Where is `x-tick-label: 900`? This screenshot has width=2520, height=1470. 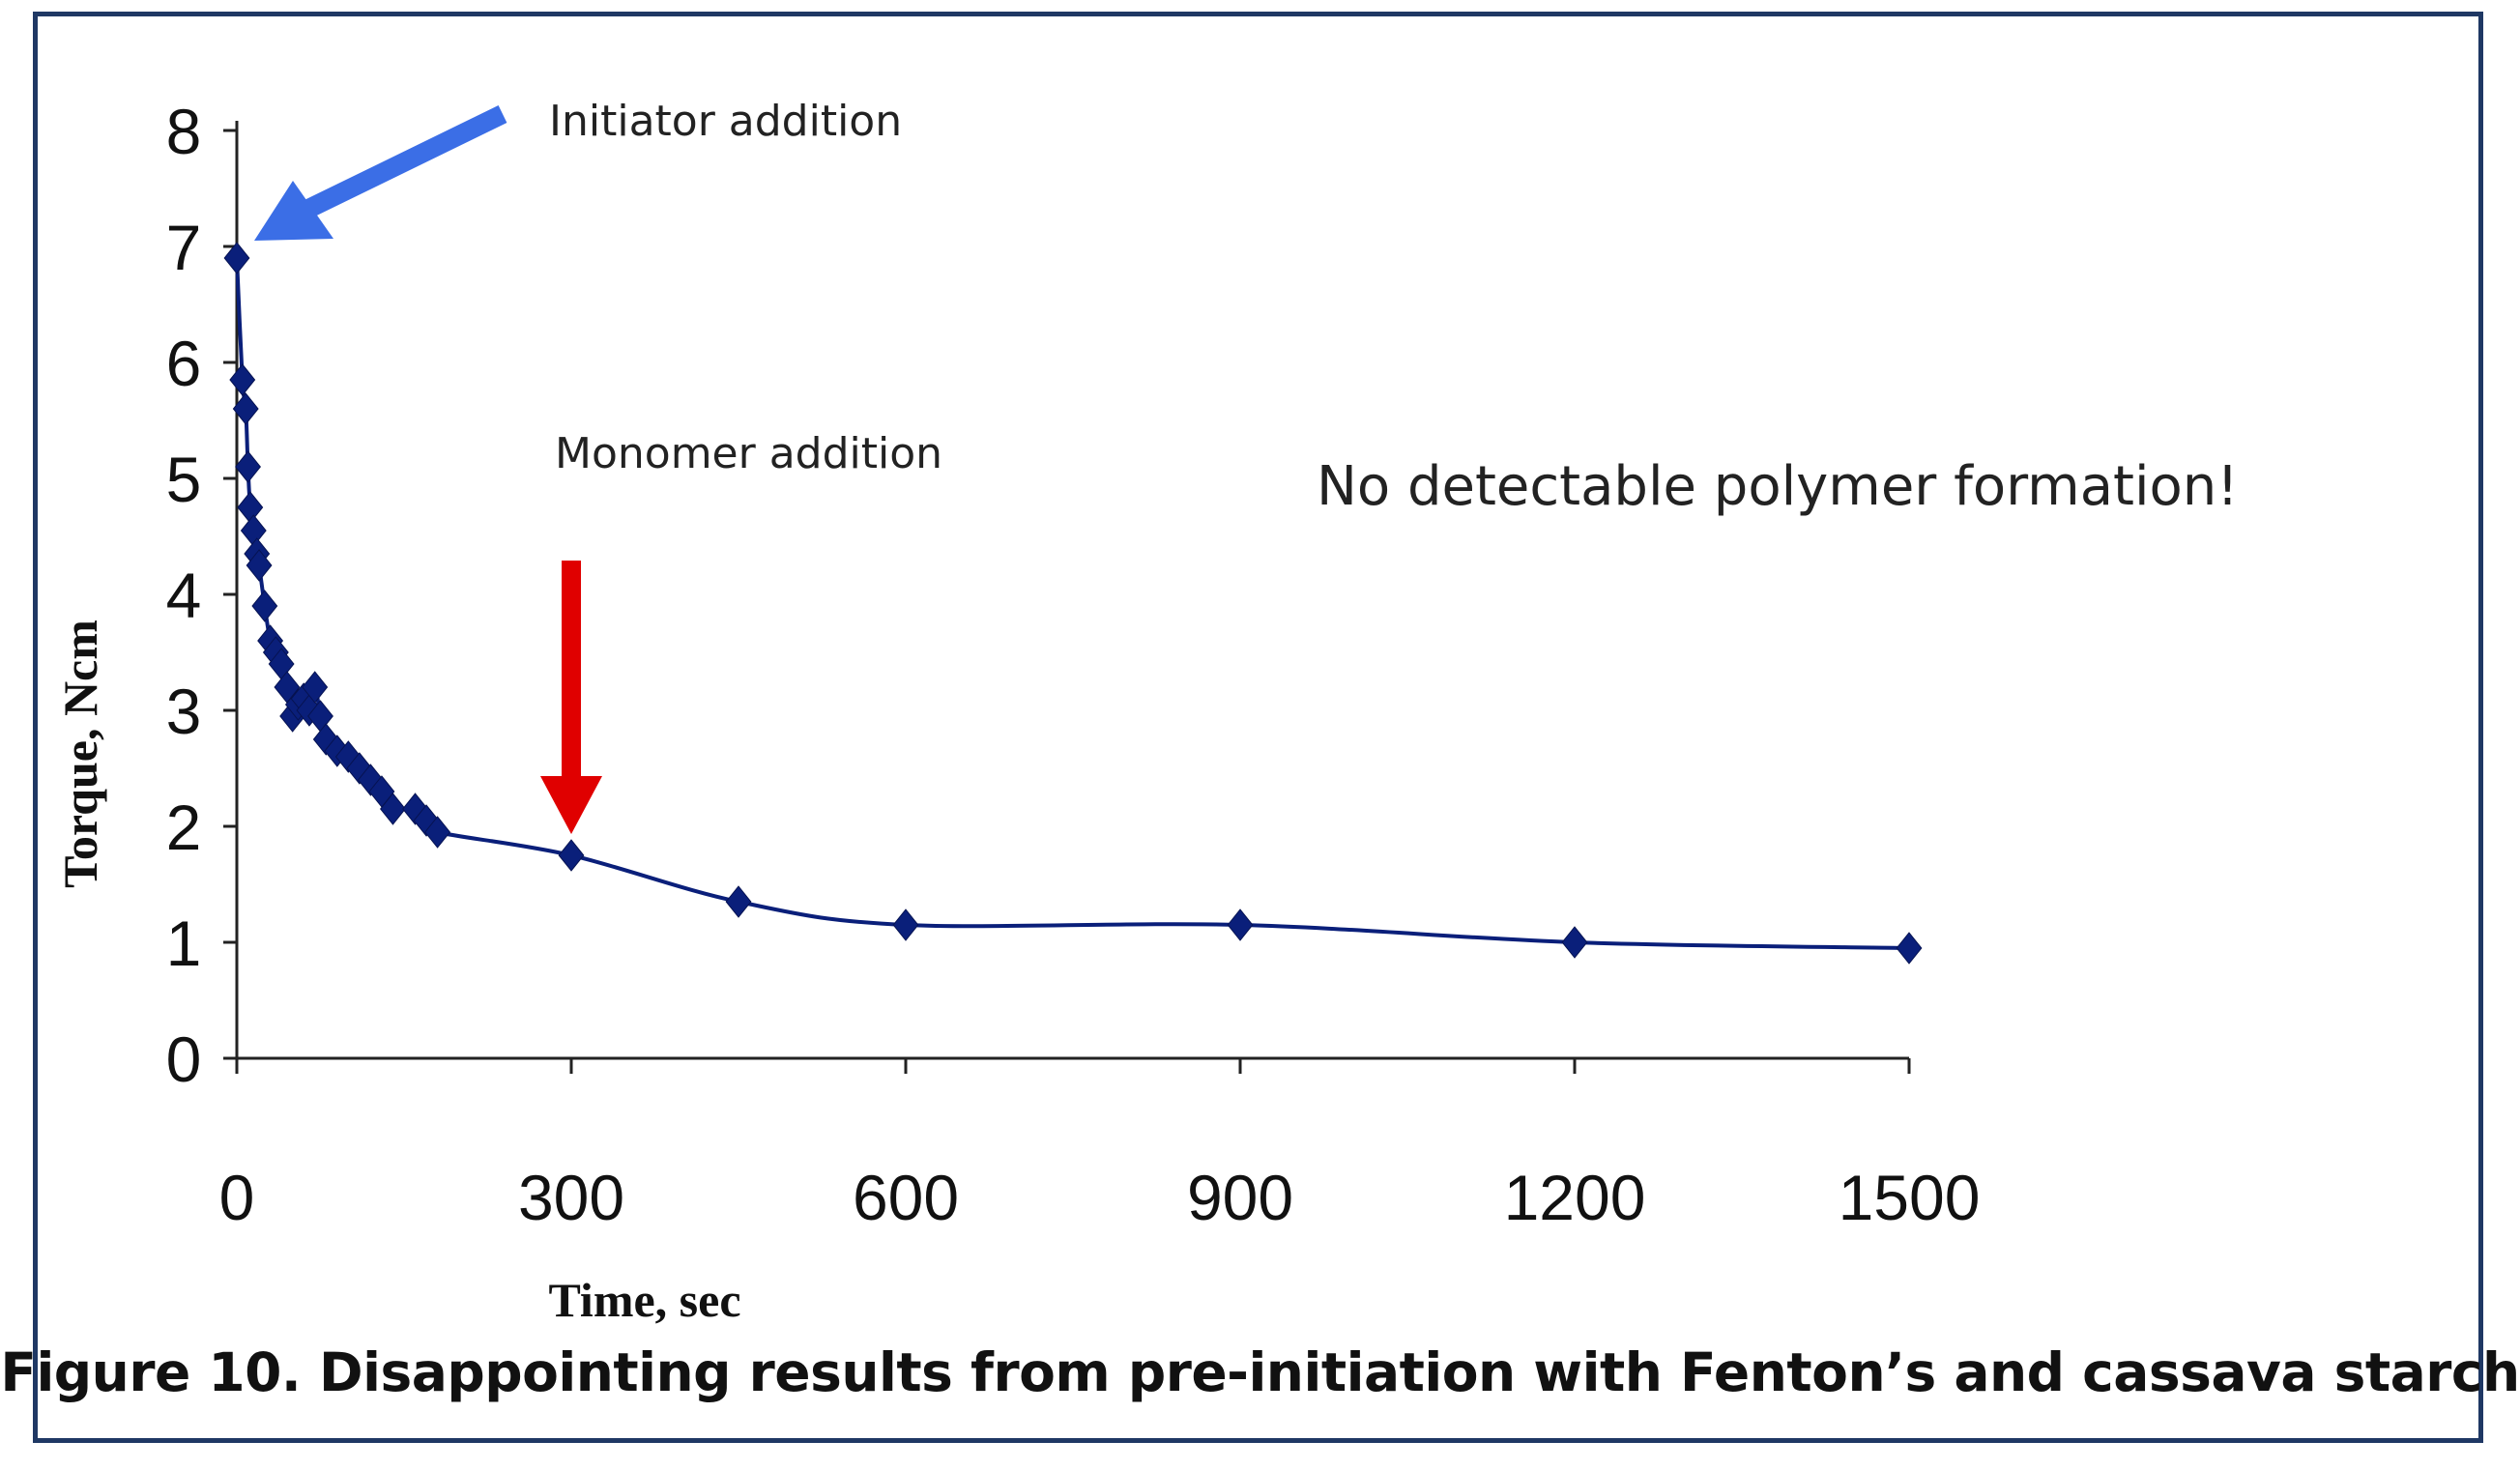
x-tick-label: 900 is located at coordinates (1240, 1197).